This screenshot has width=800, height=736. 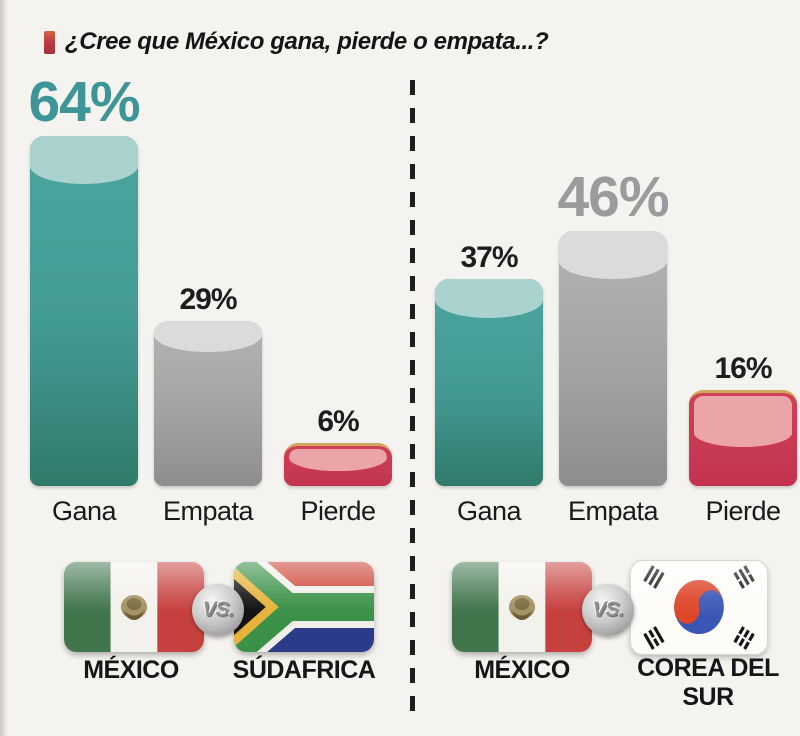 What do you see at coordinates (338, 421) in the screenshot?
I see `value-label: 6%` at bounding box center [338, 421].